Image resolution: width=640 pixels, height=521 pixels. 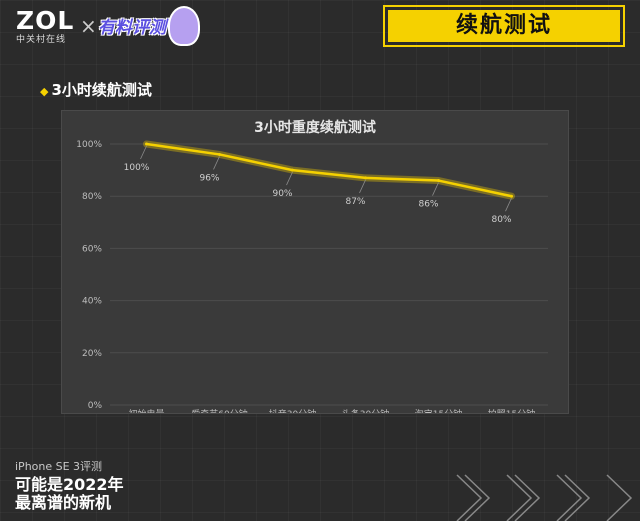 What do you see at coordinates (544, 497) in the screenshot?
I see `decorative-arrows-icon` at bounding box center [544, 497].